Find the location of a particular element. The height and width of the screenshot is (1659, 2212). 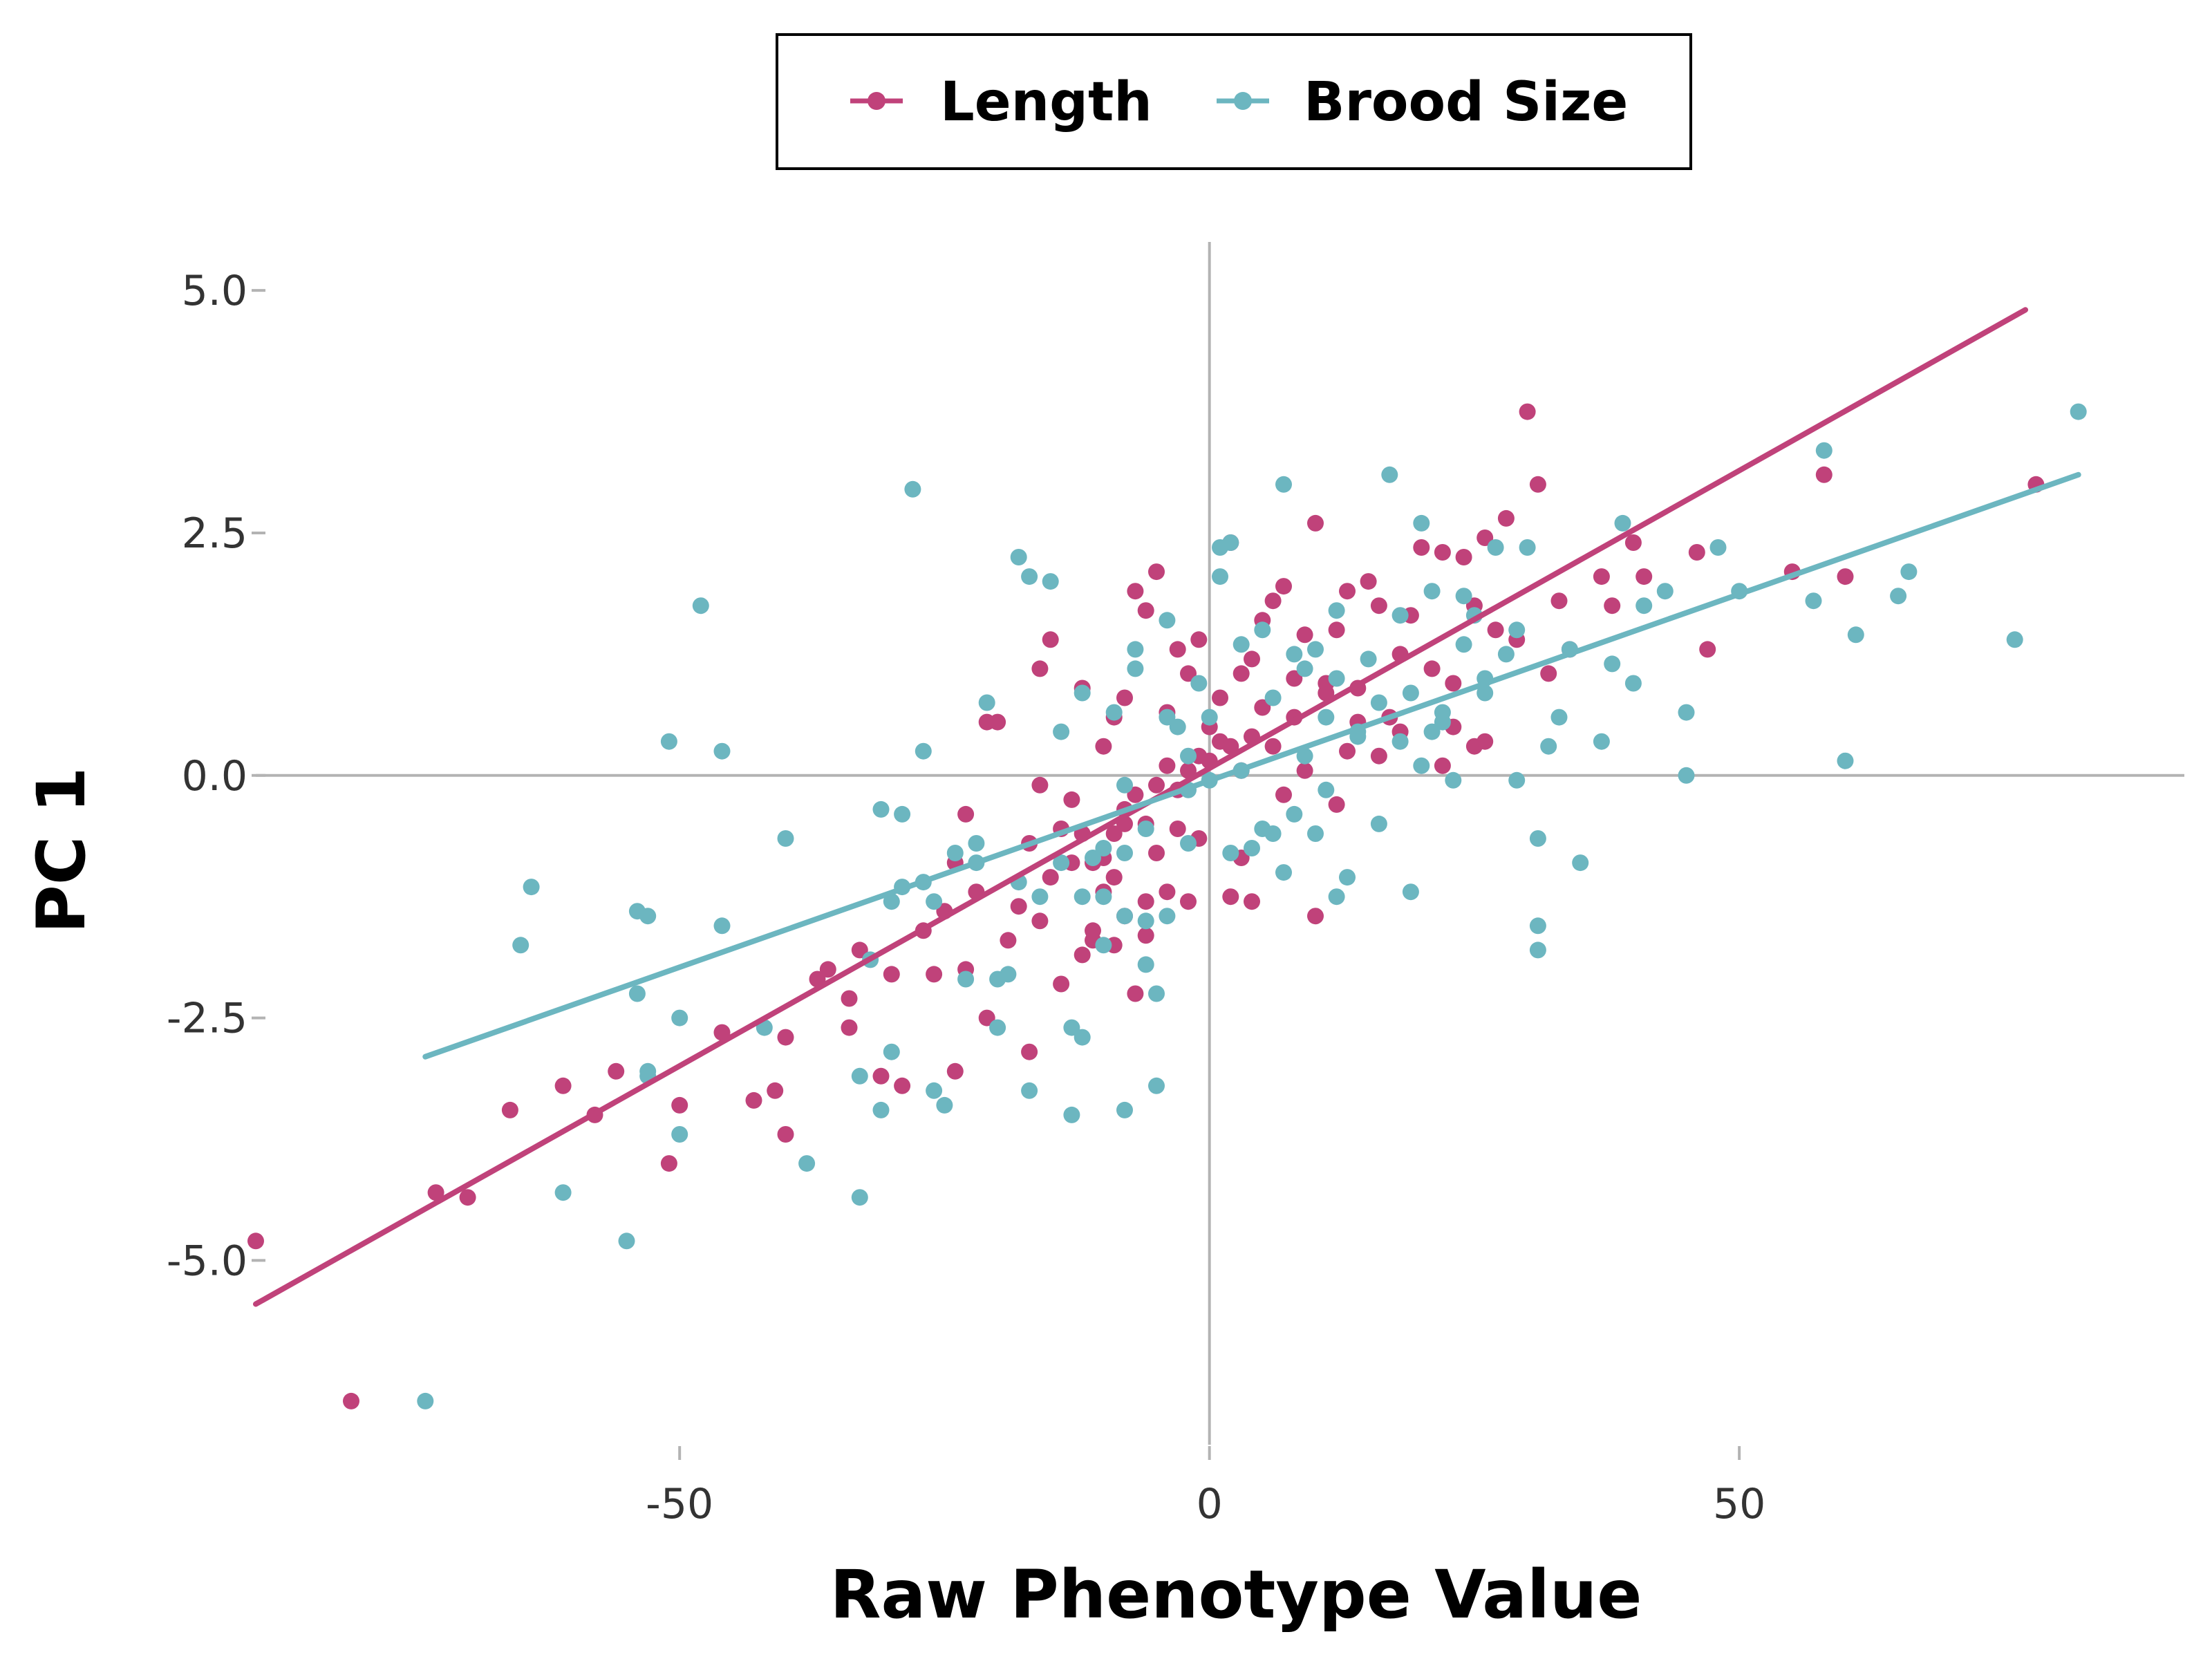

x-tick-label: 0 is located at coordinates (1210, 1504).